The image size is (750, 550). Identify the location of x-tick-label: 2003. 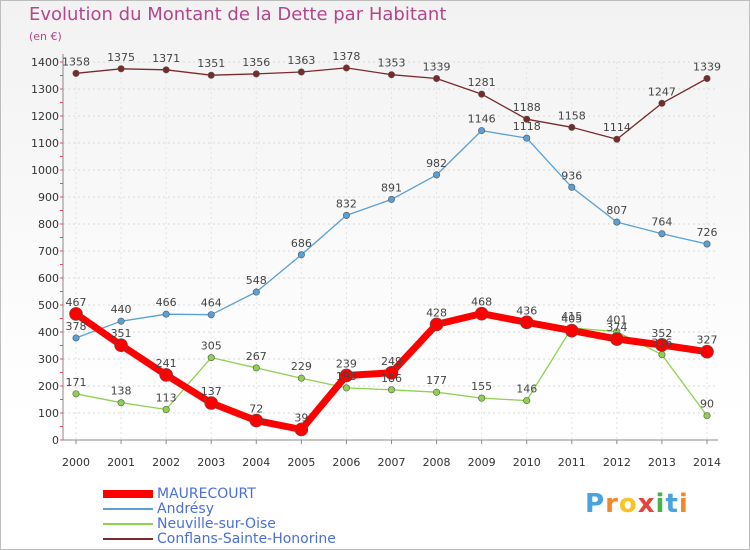
(211, 462).